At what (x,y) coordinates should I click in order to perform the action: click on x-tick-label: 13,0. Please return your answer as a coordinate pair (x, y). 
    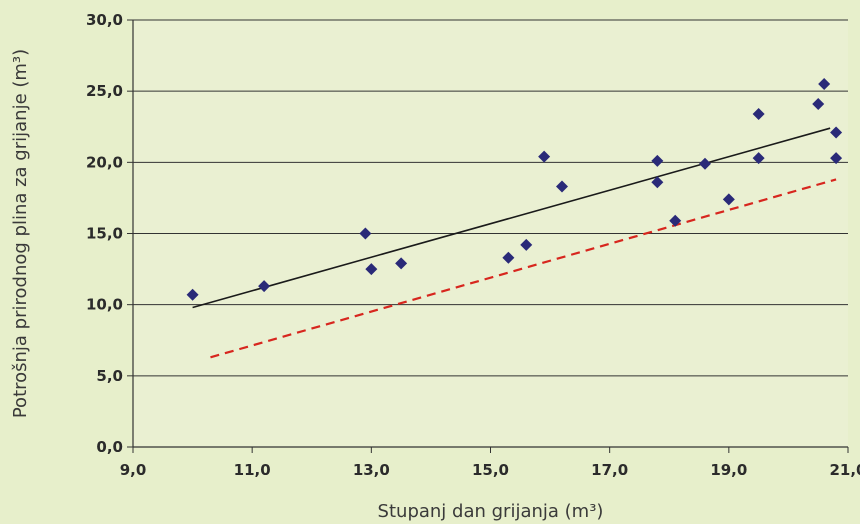
    Looking at the image, I should click on (371, 470).